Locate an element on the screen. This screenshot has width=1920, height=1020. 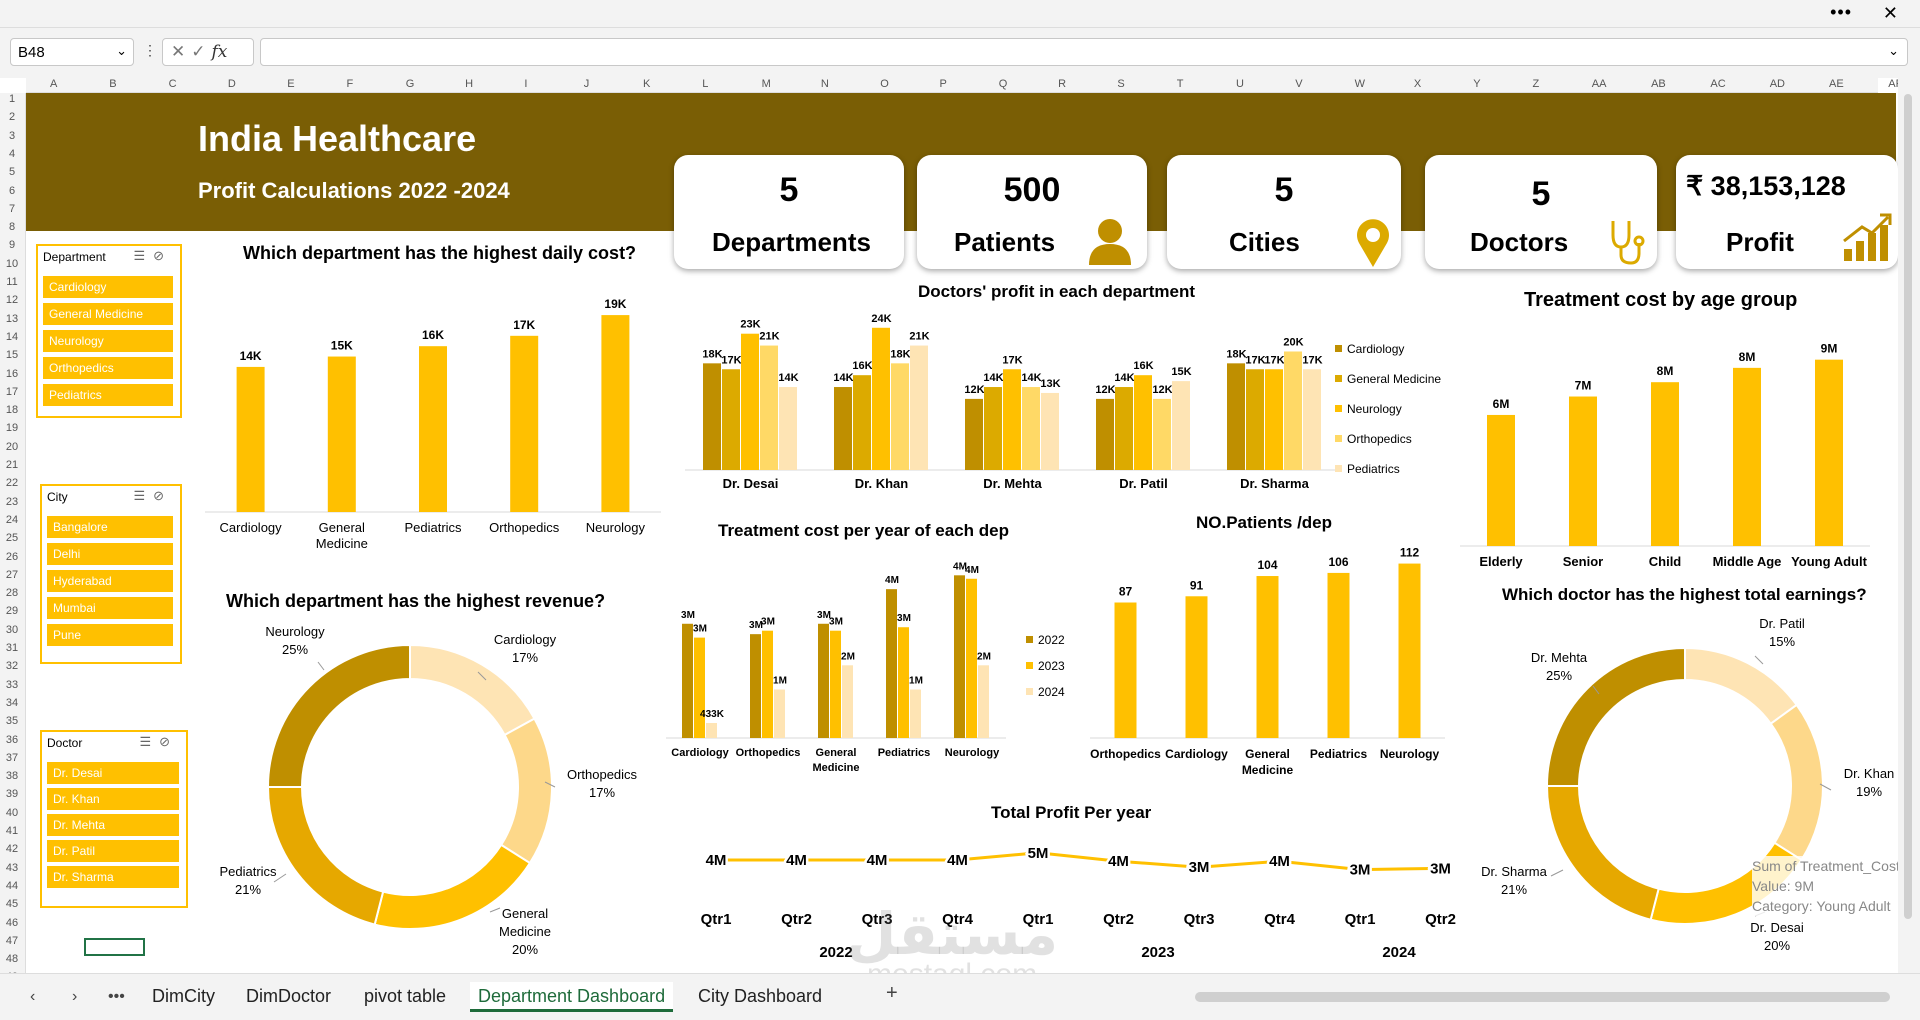
row-header: 3 is located at coordinates (12, 135).